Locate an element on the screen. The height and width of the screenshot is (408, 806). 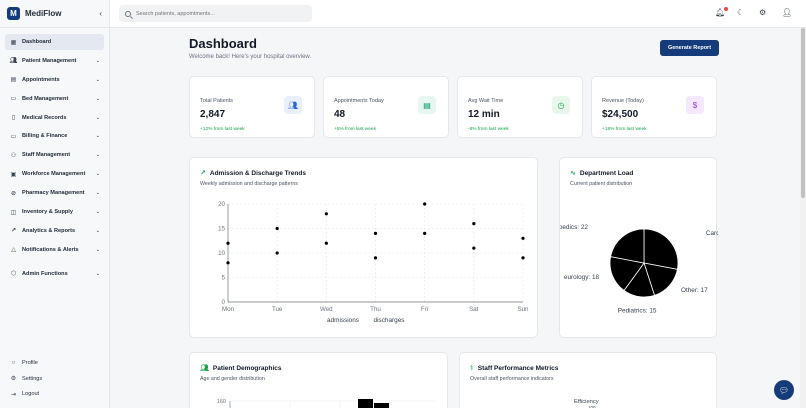
sidebar-item-settings: ⚙ Settings is located at coordinates (25, 379).